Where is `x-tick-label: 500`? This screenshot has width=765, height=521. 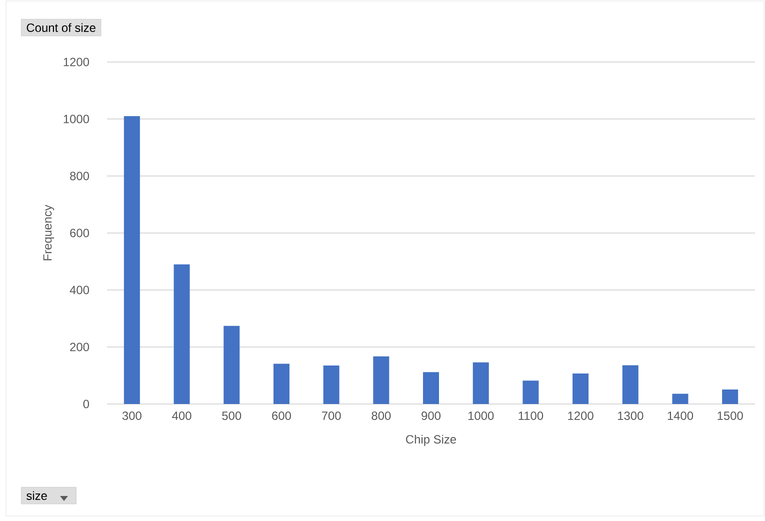
x-tick-label: 500 is located at coordinates (232, 416).